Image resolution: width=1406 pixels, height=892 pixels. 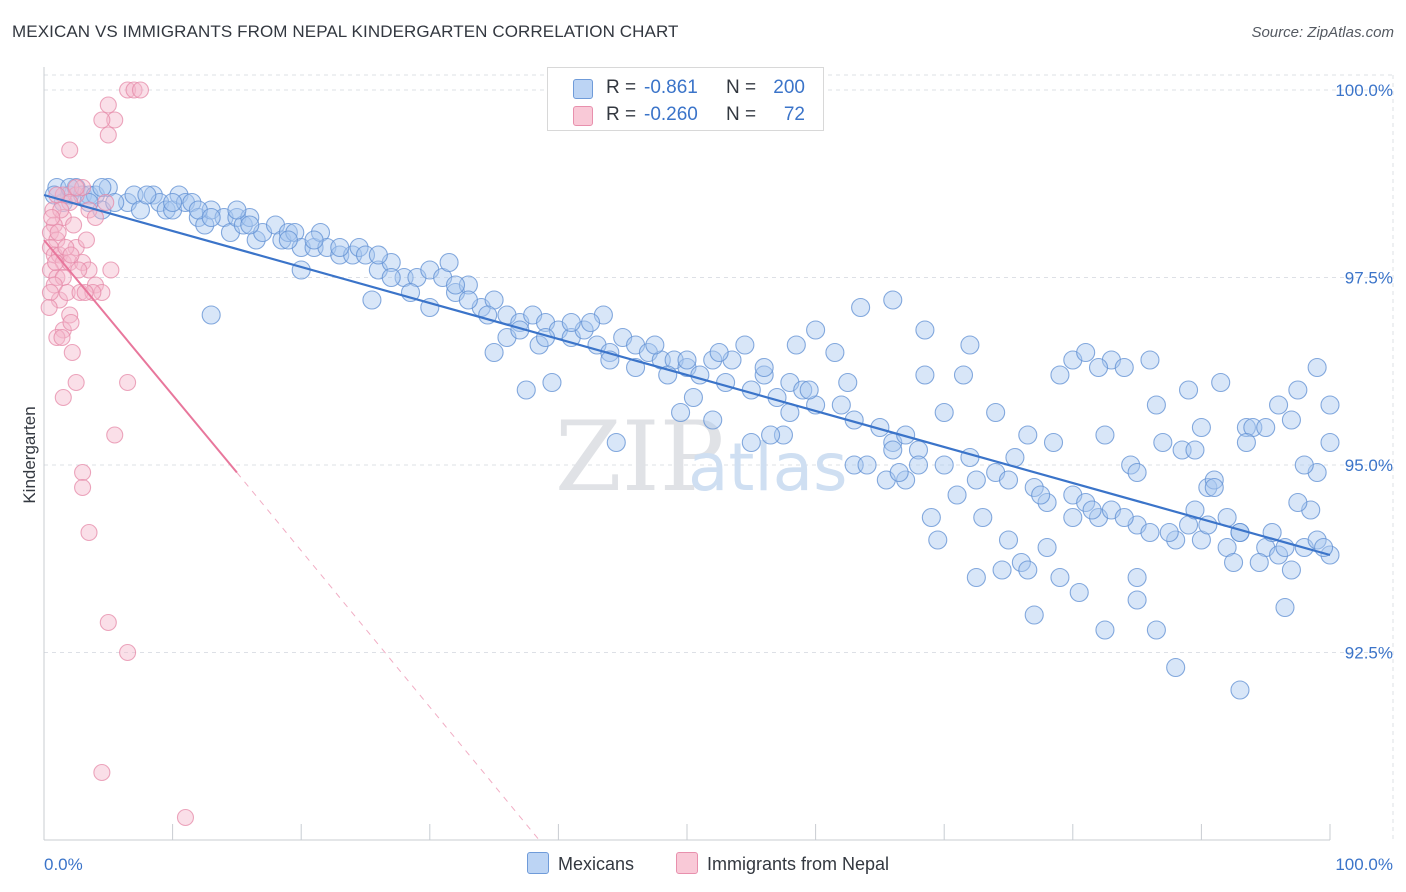 I want to click on watermark-zip: ZIP, so click(x=639, y=457).